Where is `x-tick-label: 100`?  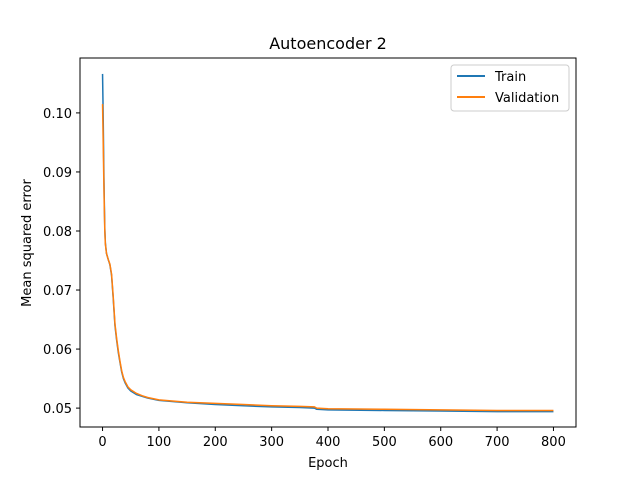
x-tick-label: 100 is located at coordinates (158, 442).